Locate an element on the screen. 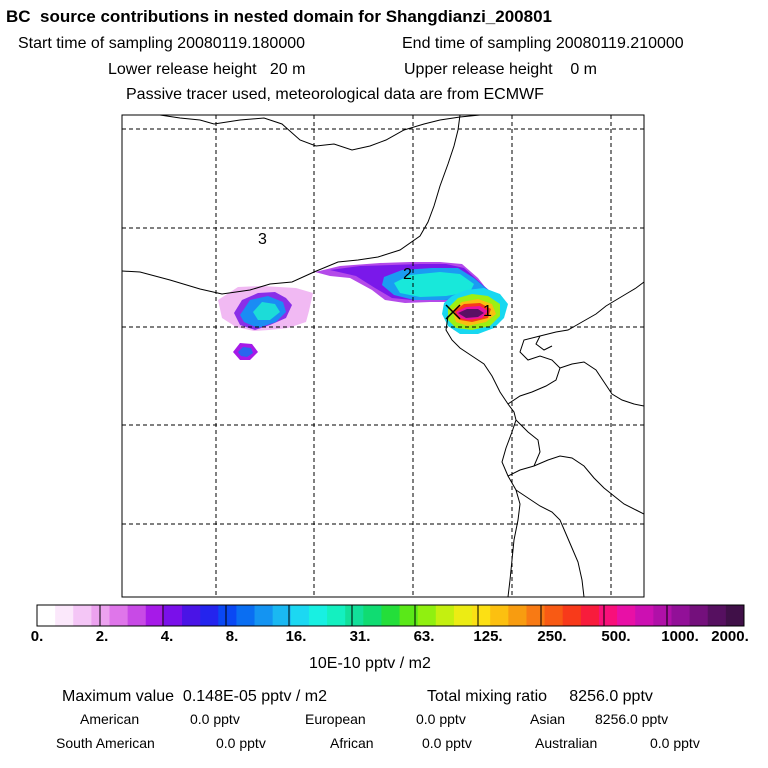  colorbar-label: 63. is located at coordinates (424, 636).